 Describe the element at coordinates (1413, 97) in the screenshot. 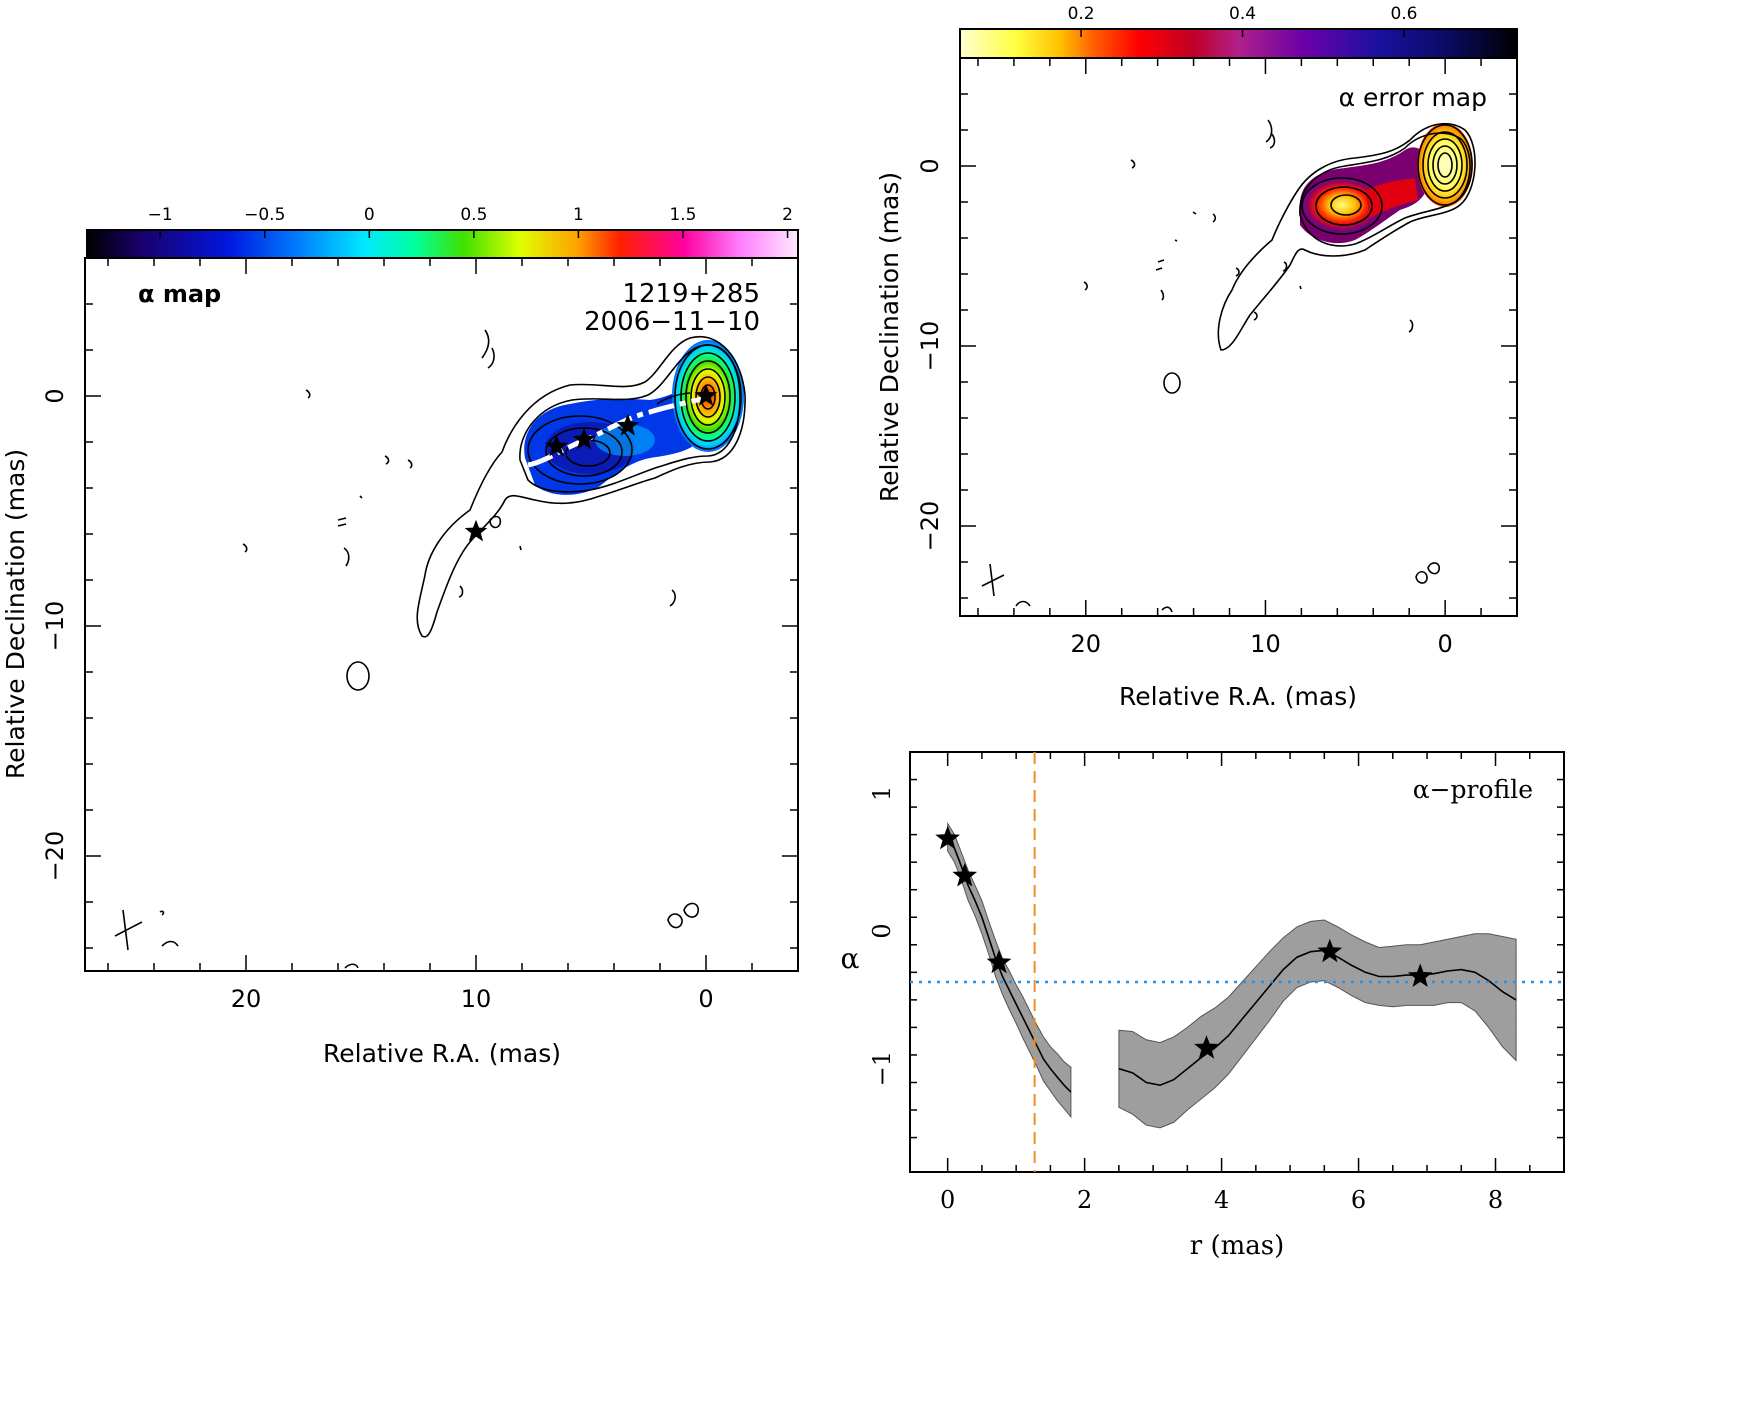

I see `error-map-label: α error map` at that location.